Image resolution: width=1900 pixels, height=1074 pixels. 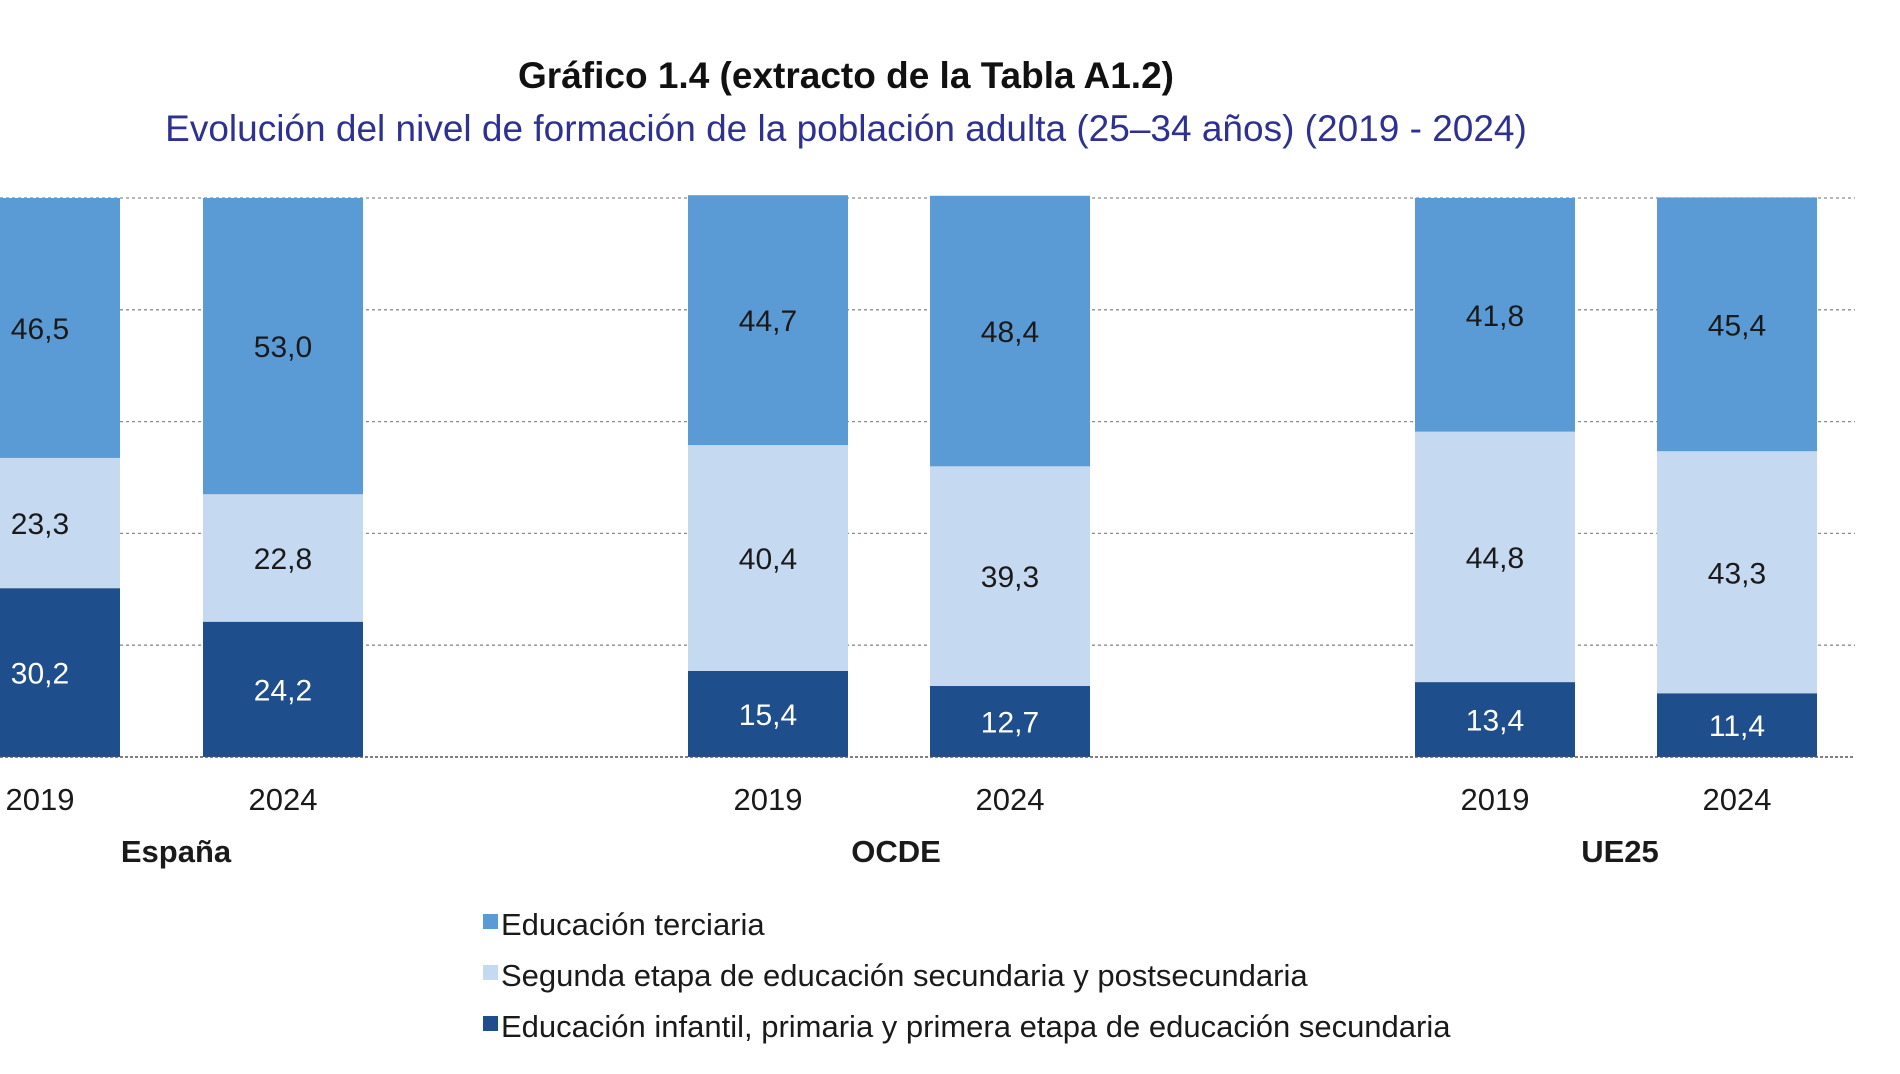 I want to click on data-label: 11,4, so click(x=1737, y=726).